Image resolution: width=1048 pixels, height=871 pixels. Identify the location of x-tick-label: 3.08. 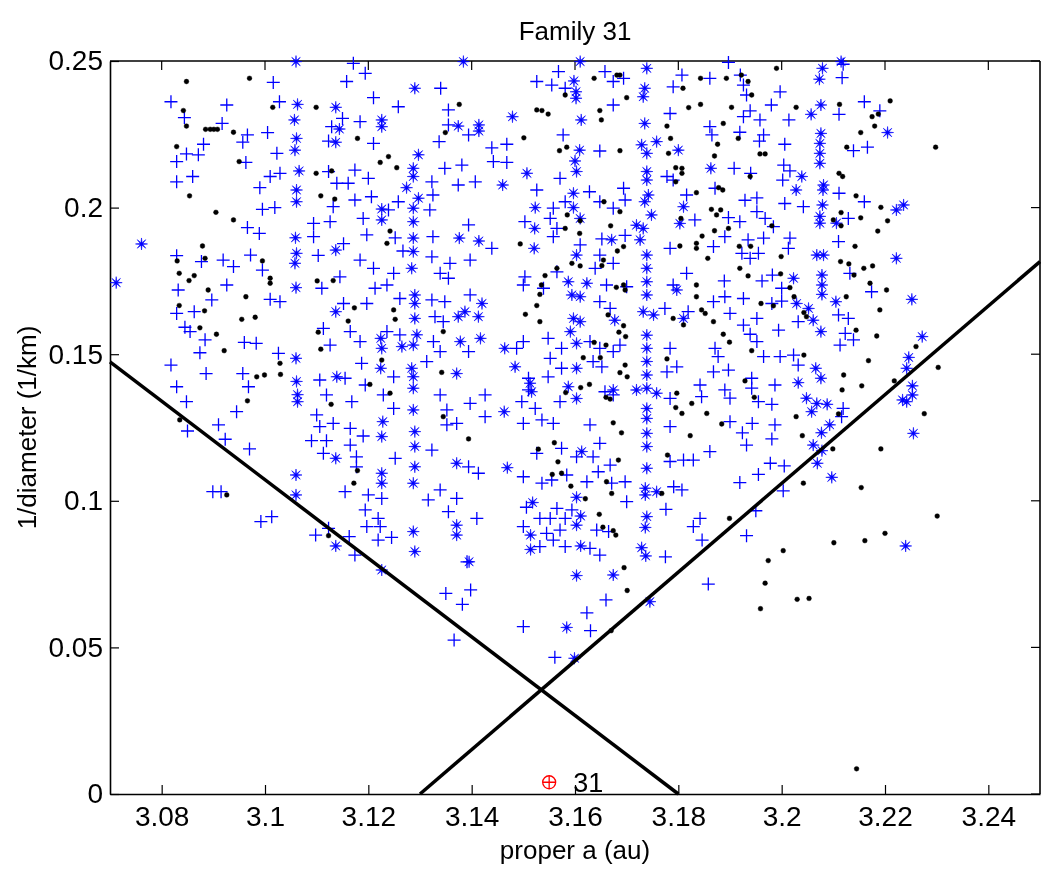
(162, 816).